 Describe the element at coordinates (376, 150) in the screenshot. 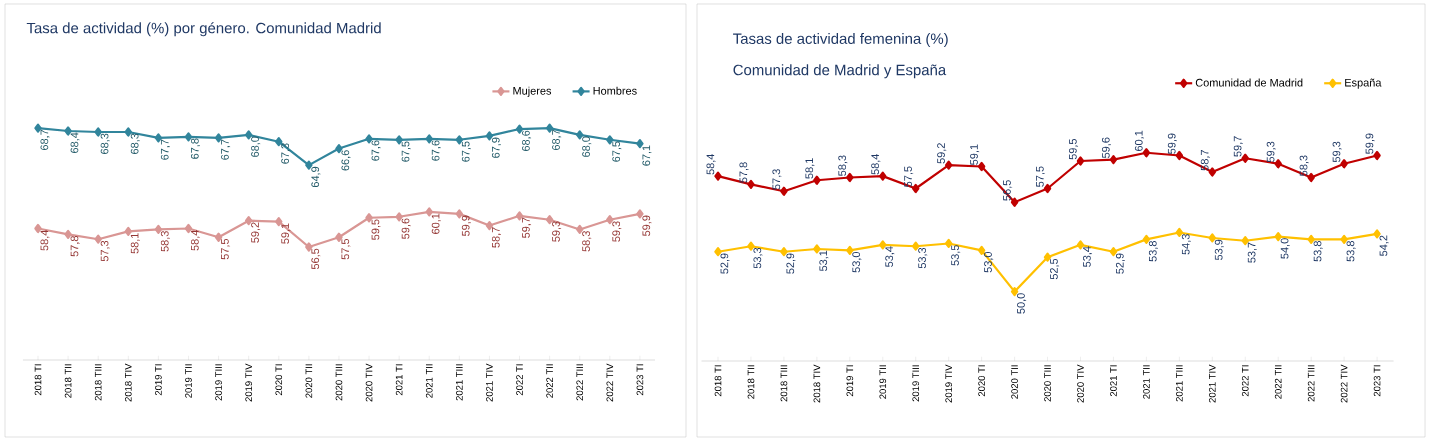

I see `data-label: 67,6` at that location.